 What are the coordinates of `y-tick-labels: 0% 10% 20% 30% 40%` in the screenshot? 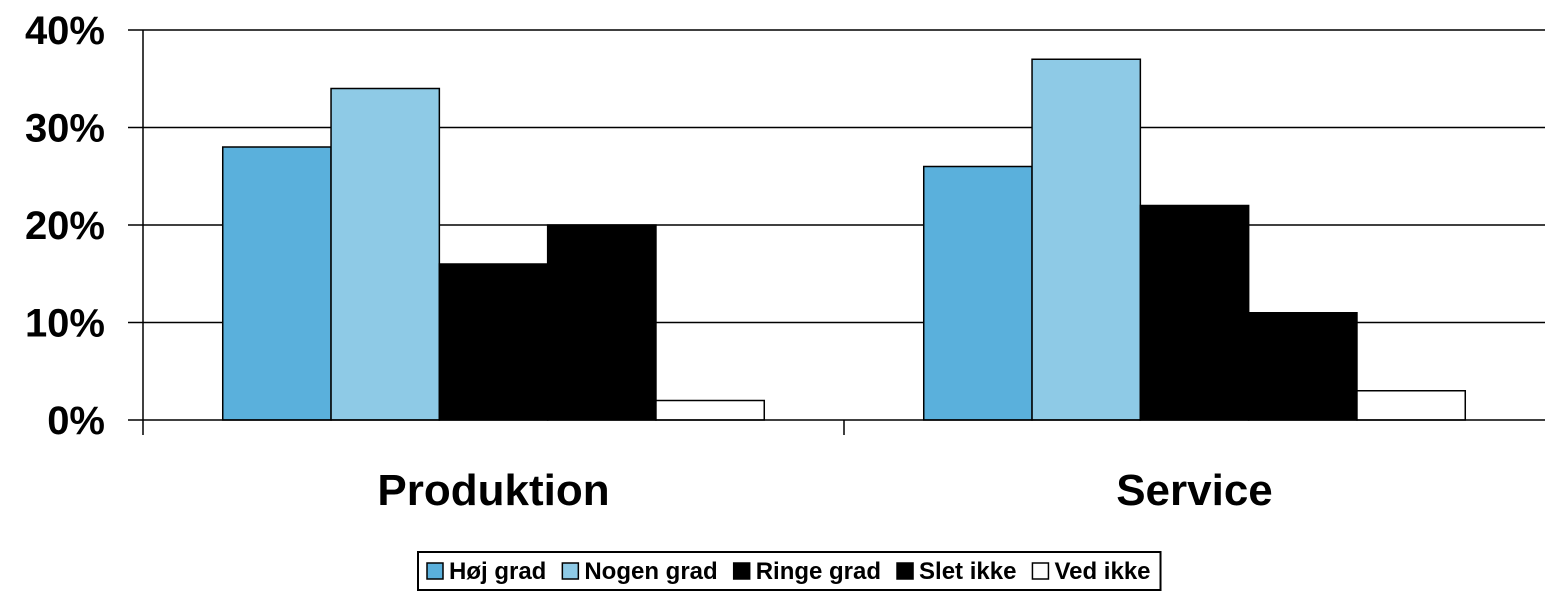 It's located at (65, 226).